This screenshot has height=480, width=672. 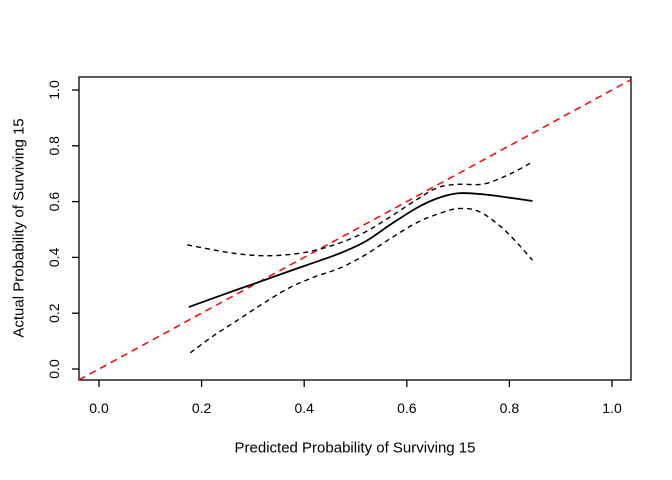 What do you see at coordinates (54, 202) in the screenshot?
I see `y-tick-label: 0.6` at bounding box center [54, 202].